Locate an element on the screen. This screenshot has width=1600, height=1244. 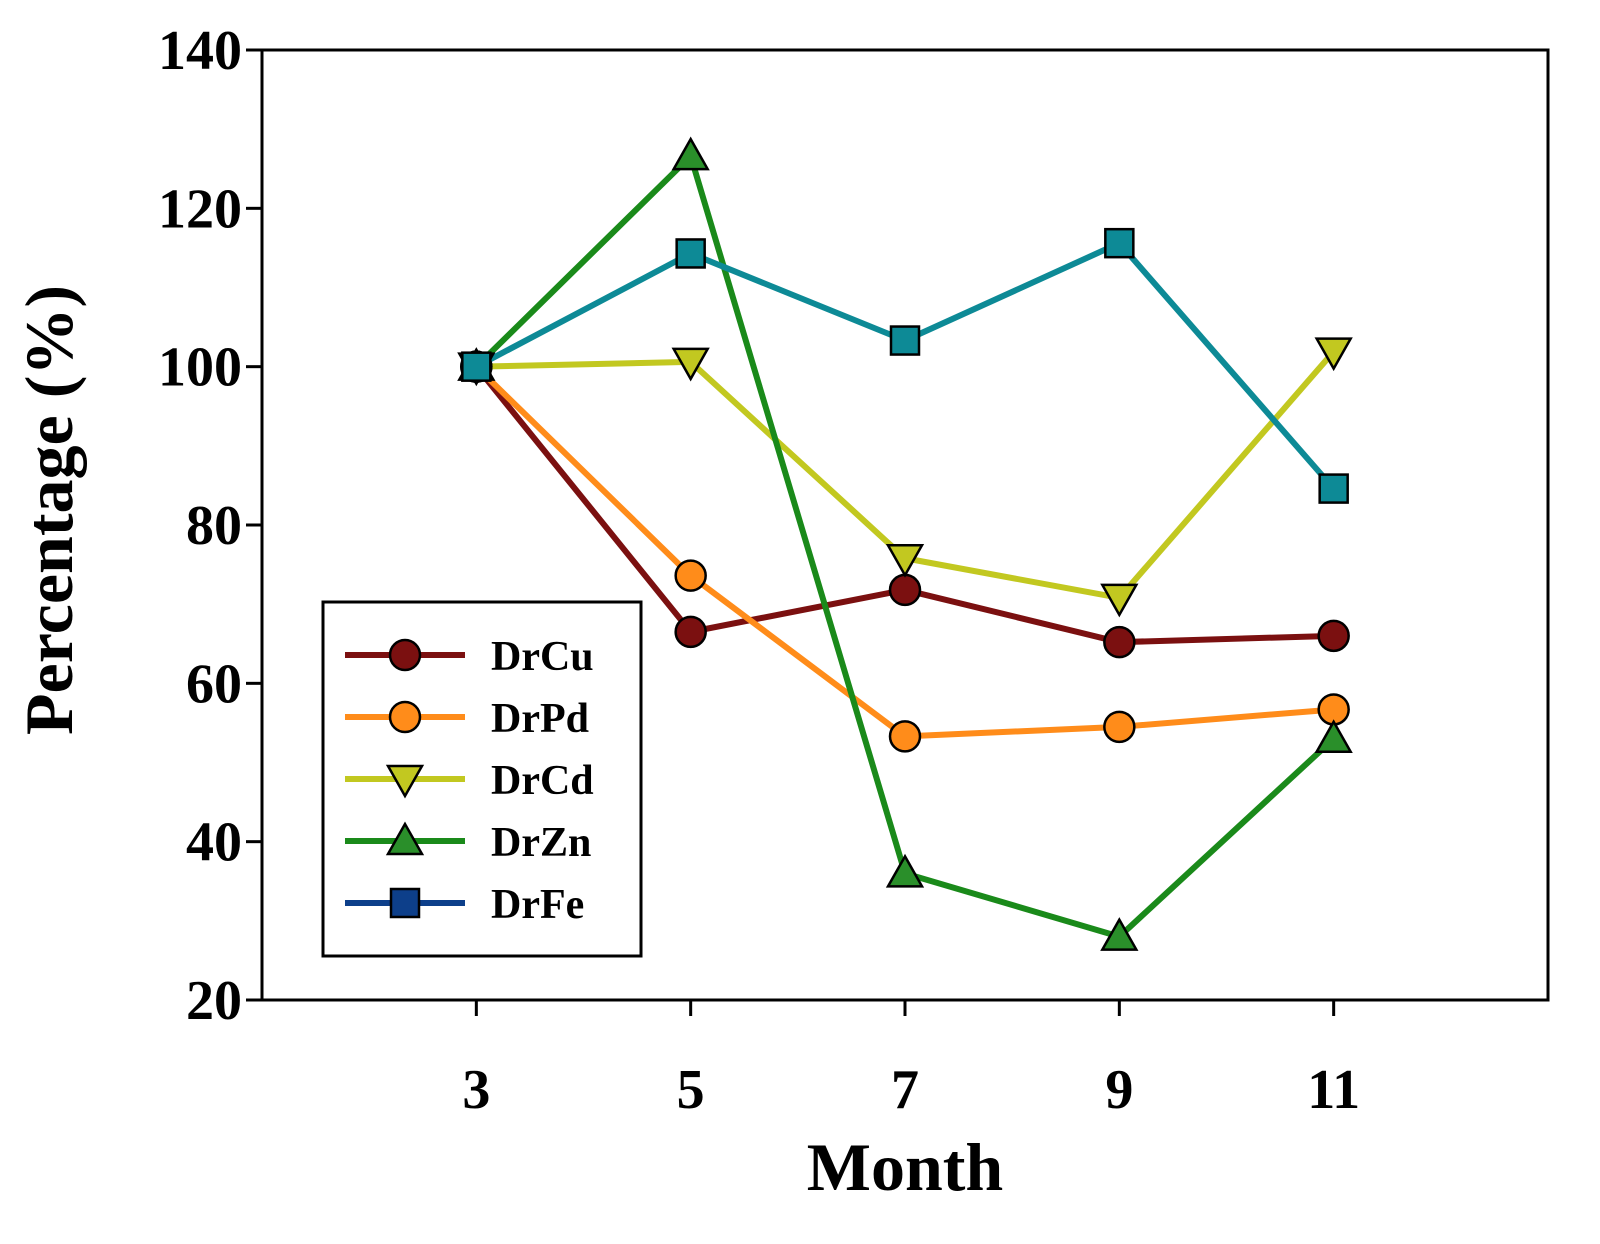
legend: DrCu DrPd DrCd DrZn DrFe is located at coordinates (482, 779).